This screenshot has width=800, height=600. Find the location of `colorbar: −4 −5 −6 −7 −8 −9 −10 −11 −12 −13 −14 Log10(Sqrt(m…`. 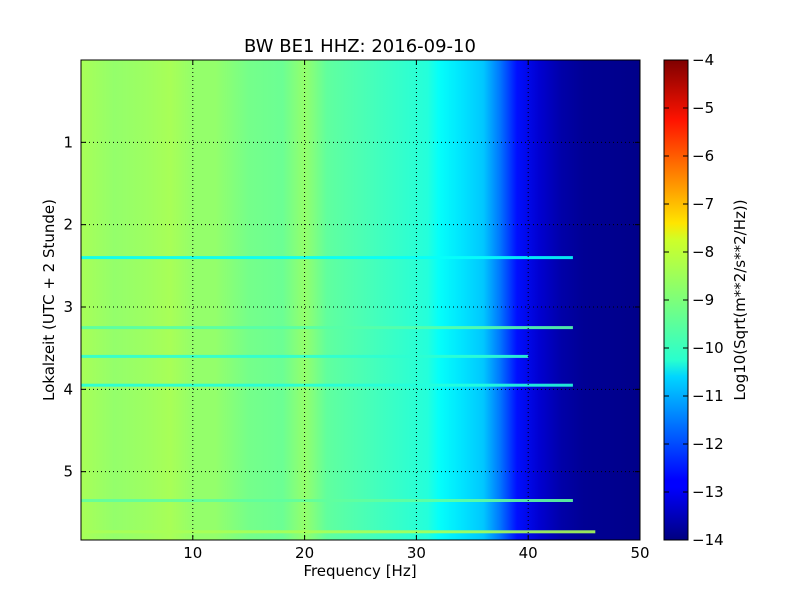

colorbar: −4 −5 −6 −7 −8 −9 −10 −11 −12 −13 −14 Log10(Sqrt(m… is located at coordinates (706, 300).